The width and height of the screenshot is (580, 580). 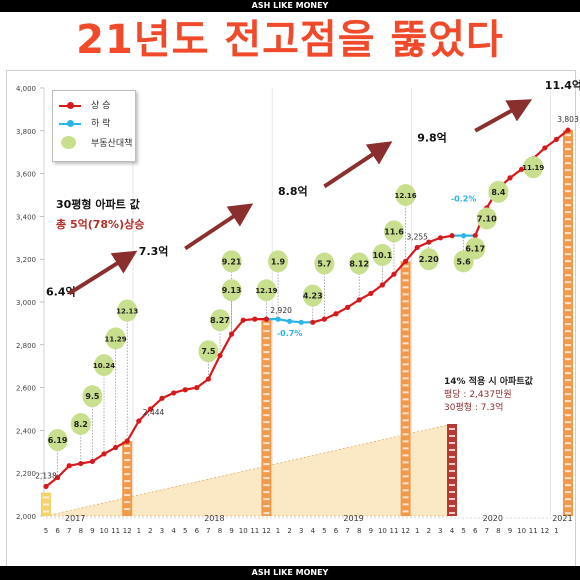 I want to click on percent-change-label: -0.2%, so click(x=464, y=198).